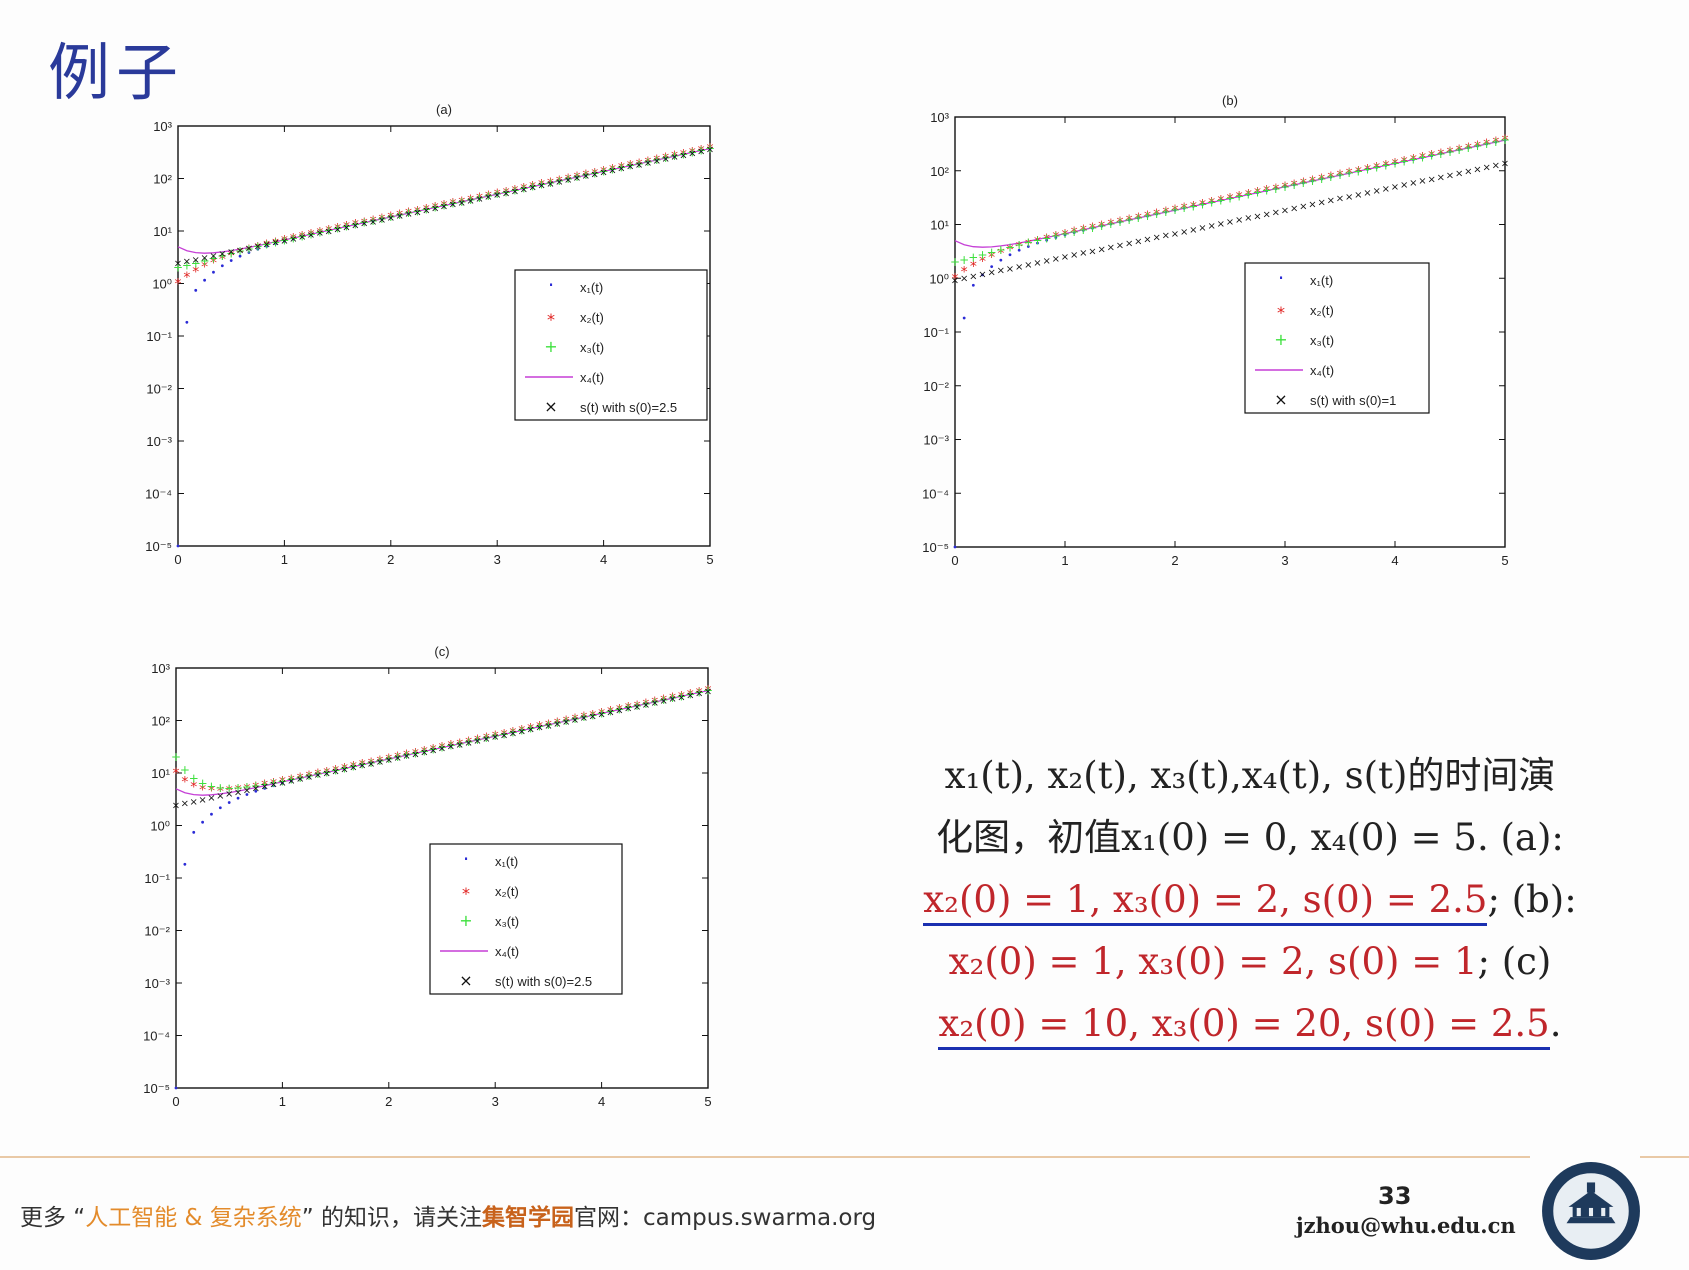  What do you see at coordinates (162, 284) in the screenshot?
I see `y-tick-label: 10⁰` at bounding box center [162, 284].